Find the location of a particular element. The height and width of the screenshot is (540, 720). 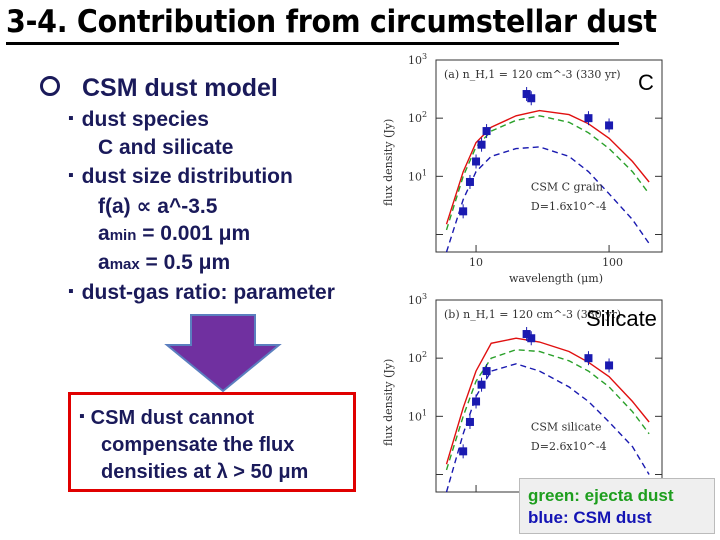

conclusion-line-2: compensate the flux is located at coordinates (198, 445).